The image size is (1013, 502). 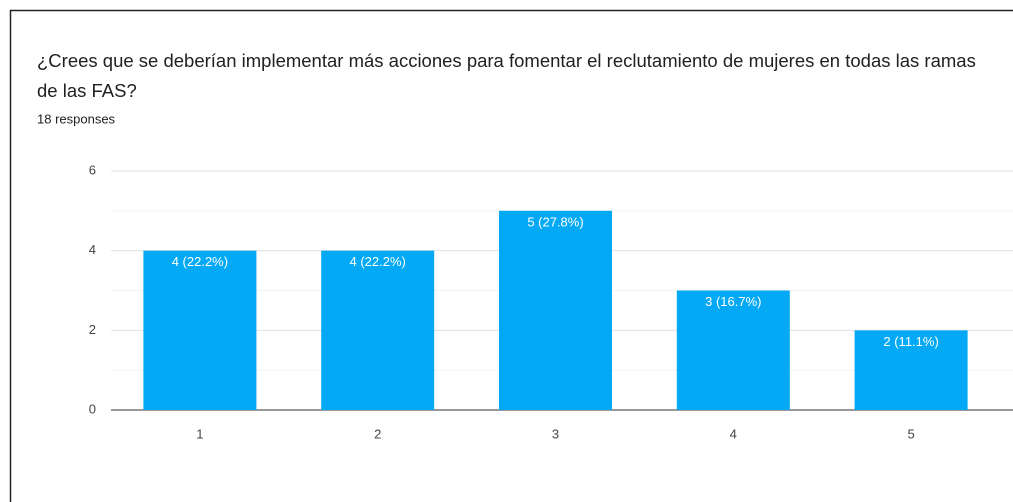 I want to click on bar-value-label: 5 (27.8%), so click(x=555, y=221).